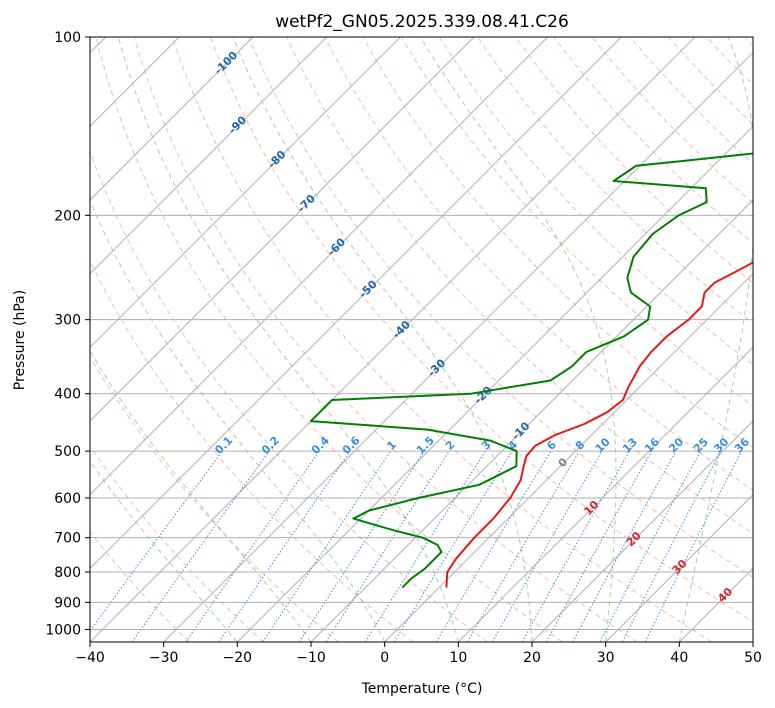  What do you see at coordinates (422, 689) in the screenshot?
I see `x-axis-label: Temperature (°C)` at bounding box center [422, 689].